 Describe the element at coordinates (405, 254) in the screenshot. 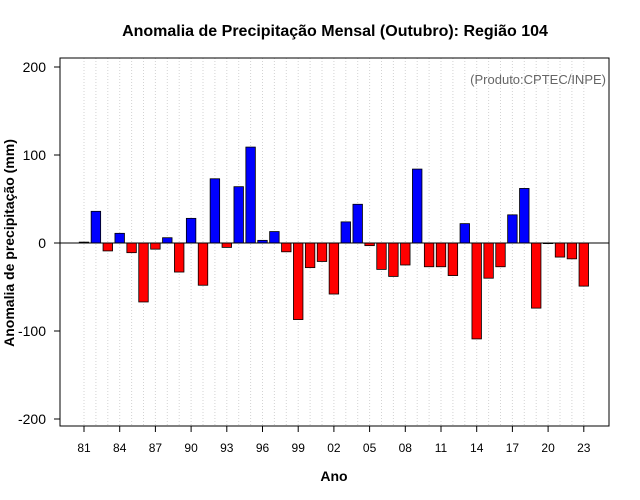

I see `bar-2008` at that location.